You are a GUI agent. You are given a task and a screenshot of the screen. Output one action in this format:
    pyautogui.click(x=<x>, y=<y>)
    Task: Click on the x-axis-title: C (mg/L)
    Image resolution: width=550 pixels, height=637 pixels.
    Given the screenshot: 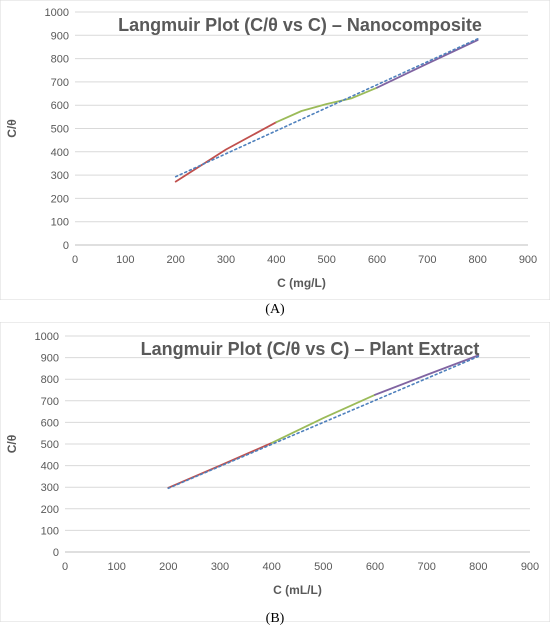 What is the action you would take?
    pyautogui.click(x=301, y=283)
    